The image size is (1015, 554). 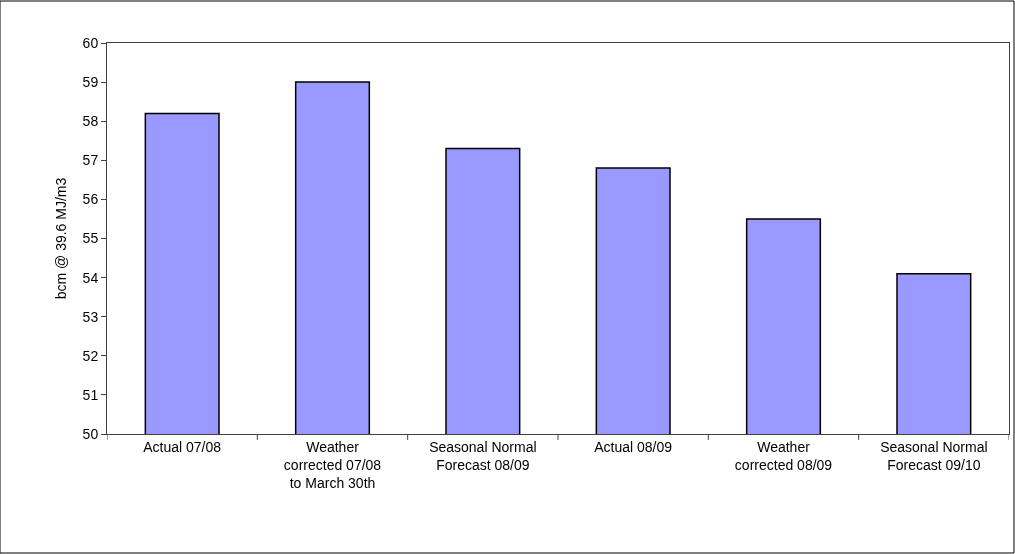 What do you see at coordinates (332, 465) in the screenshot?
I see `x-tick-label: Weather corrected 07/08 to March 30th` at bounding box center [332, 465].